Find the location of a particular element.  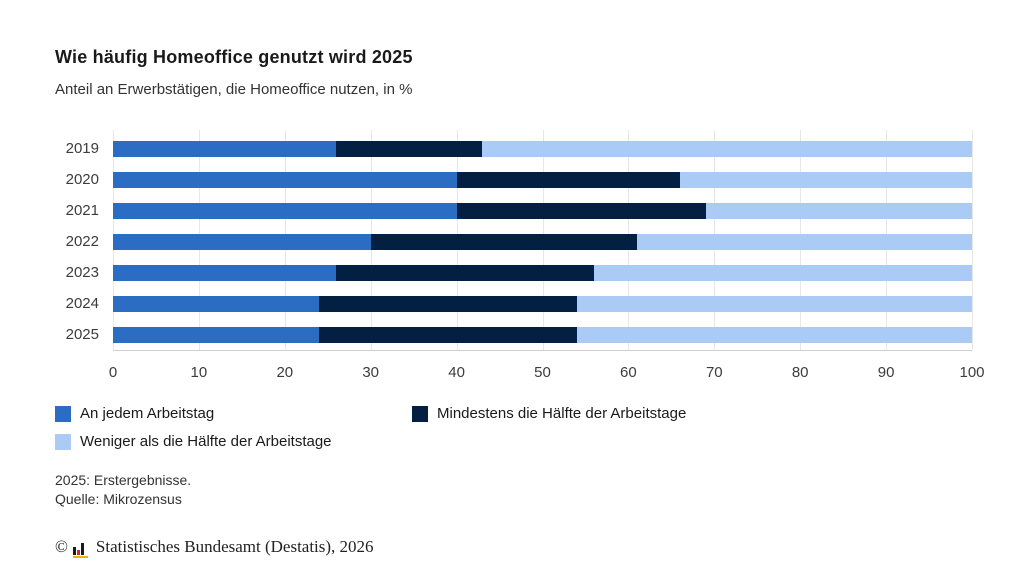

x-tick-label-30: 30 is located at coordinates (371, 372).